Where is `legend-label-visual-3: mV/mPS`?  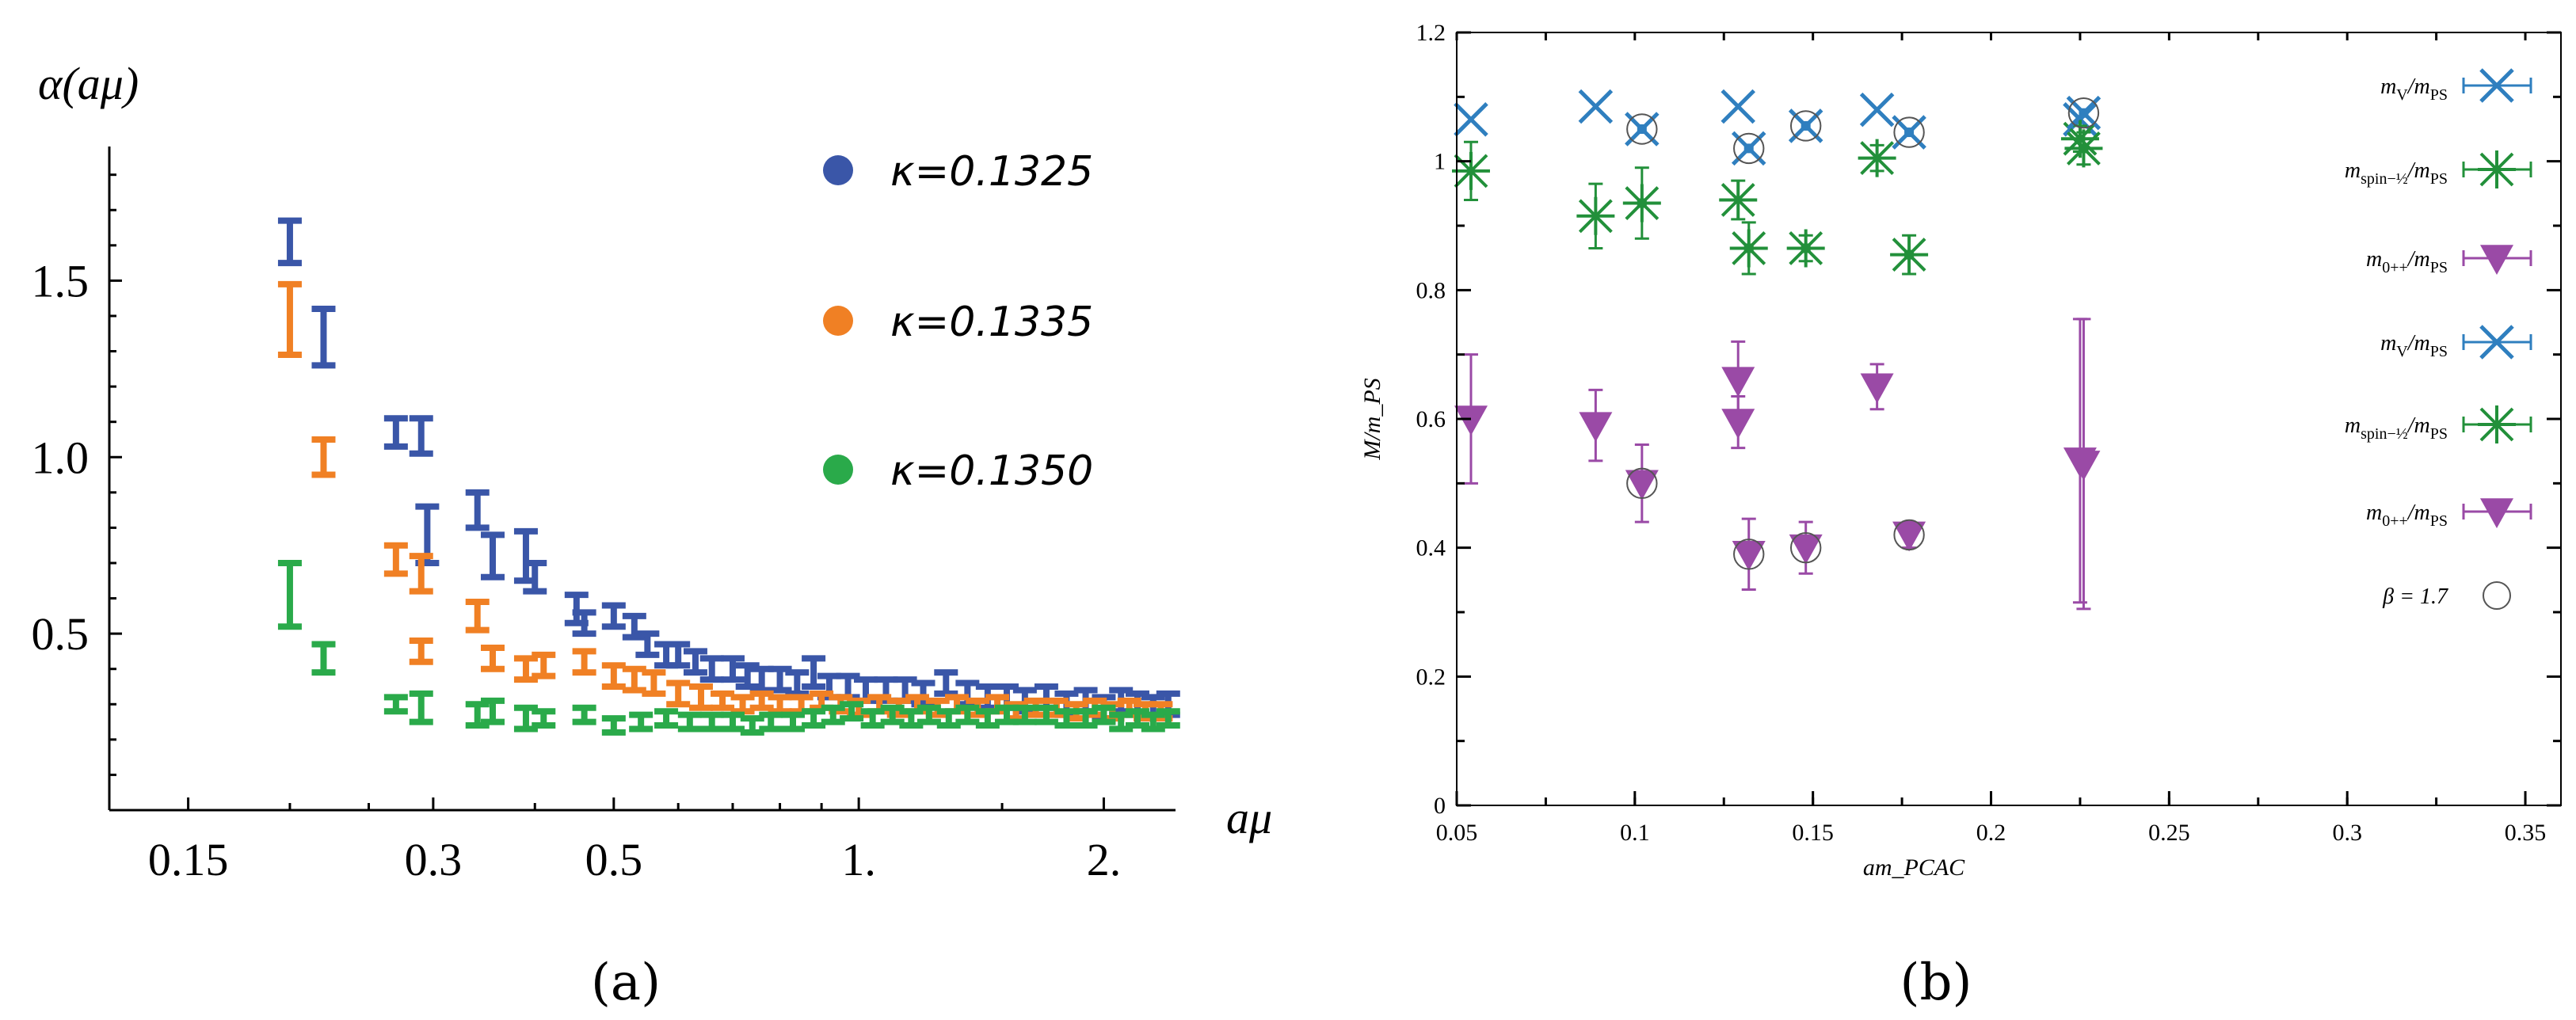 legend-label-visual-3: mV/mPS is located at coordinates (2414, 345).